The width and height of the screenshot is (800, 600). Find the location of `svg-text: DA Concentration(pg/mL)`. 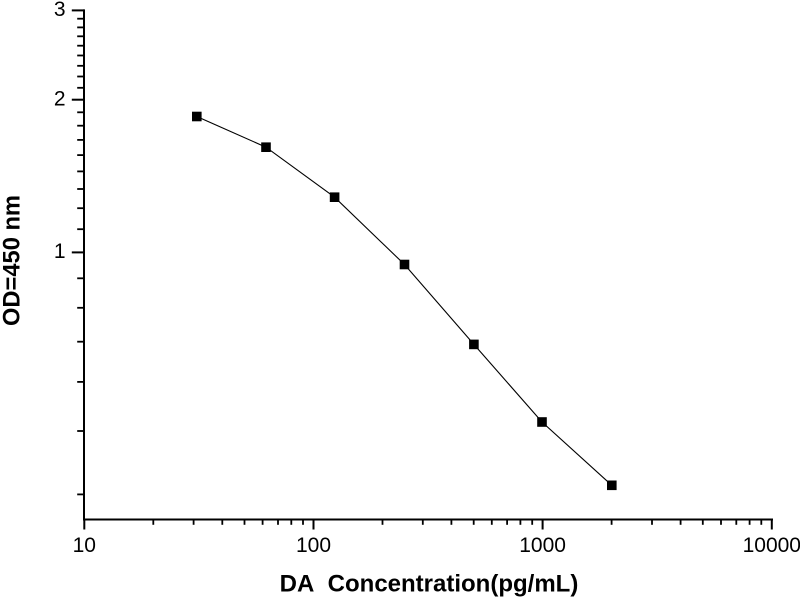

svg-text: DA Concentration(pg/mL) is located at coordinates (429, 584).